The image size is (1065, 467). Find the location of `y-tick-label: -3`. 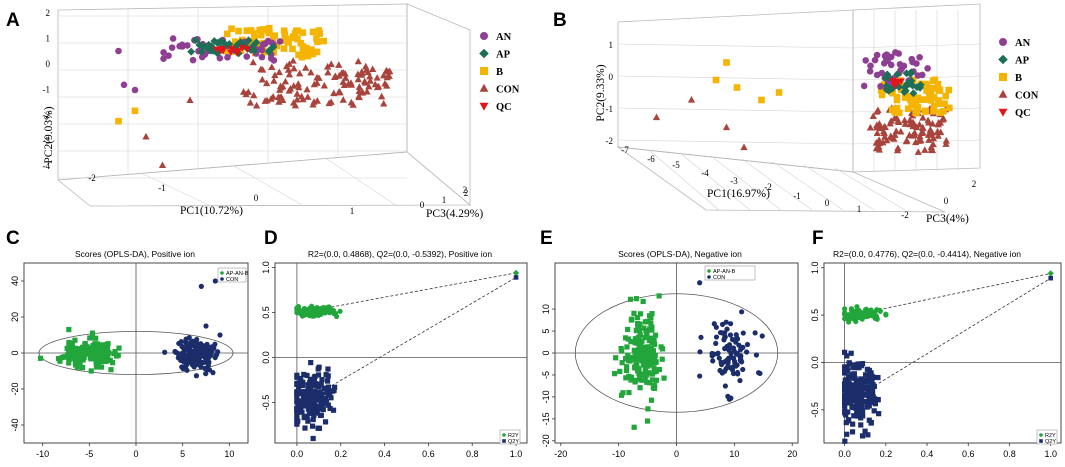

y-tick-label: -3 is located at coordinates (47, 141).